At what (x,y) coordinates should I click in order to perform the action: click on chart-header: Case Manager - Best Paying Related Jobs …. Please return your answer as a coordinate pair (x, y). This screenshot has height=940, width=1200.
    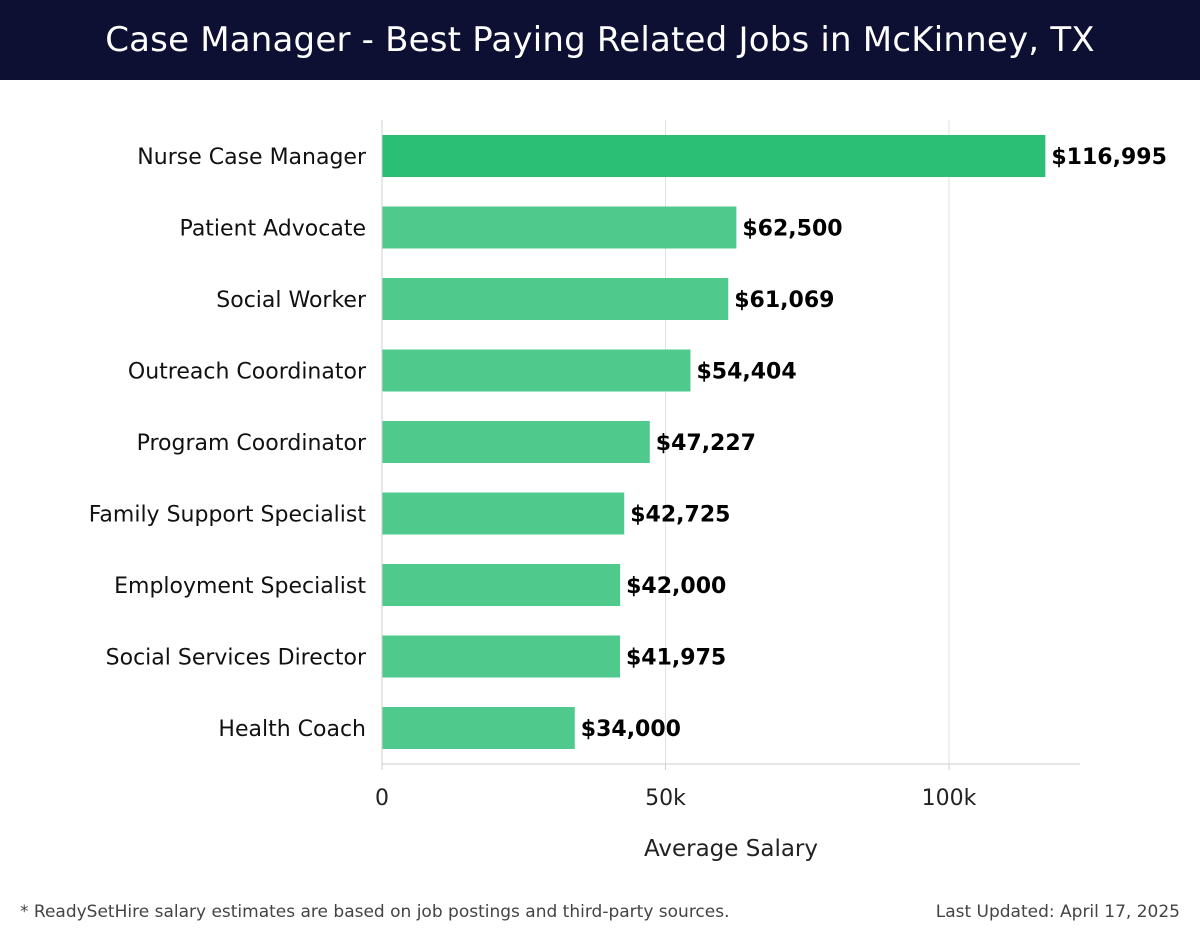
    Looking at the image, I should click on (600, 40).